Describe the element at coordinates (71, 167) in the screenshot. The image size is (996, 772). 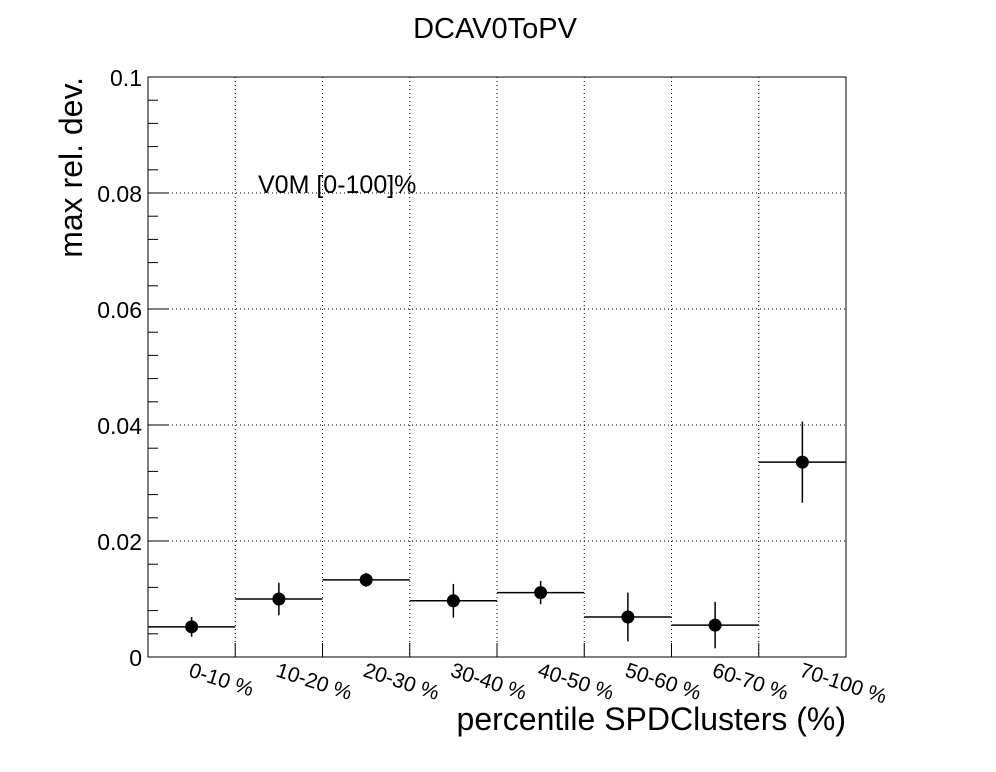
I see `y-axis-label: max rel. dev.` at that location.